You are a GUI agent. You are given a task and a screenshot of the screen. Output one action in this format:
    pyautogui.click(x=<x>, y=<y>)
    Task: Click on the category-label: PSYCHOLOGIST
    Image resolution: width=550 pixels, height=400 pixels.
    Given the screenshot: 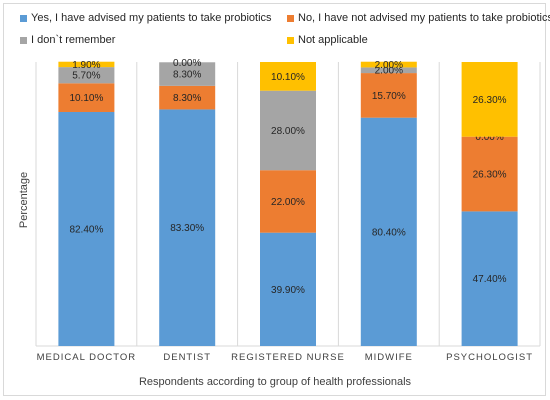 What is the action you would take?
    pyautogui.click(x=489, y=357)
    